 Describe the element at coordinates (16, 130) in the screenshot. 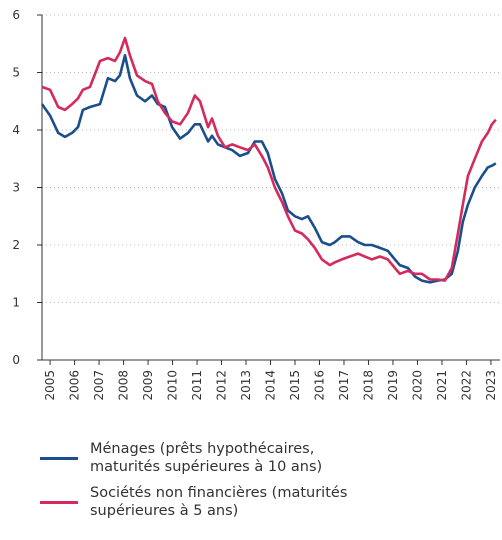

I see `y-tick-label: 4` at that location.